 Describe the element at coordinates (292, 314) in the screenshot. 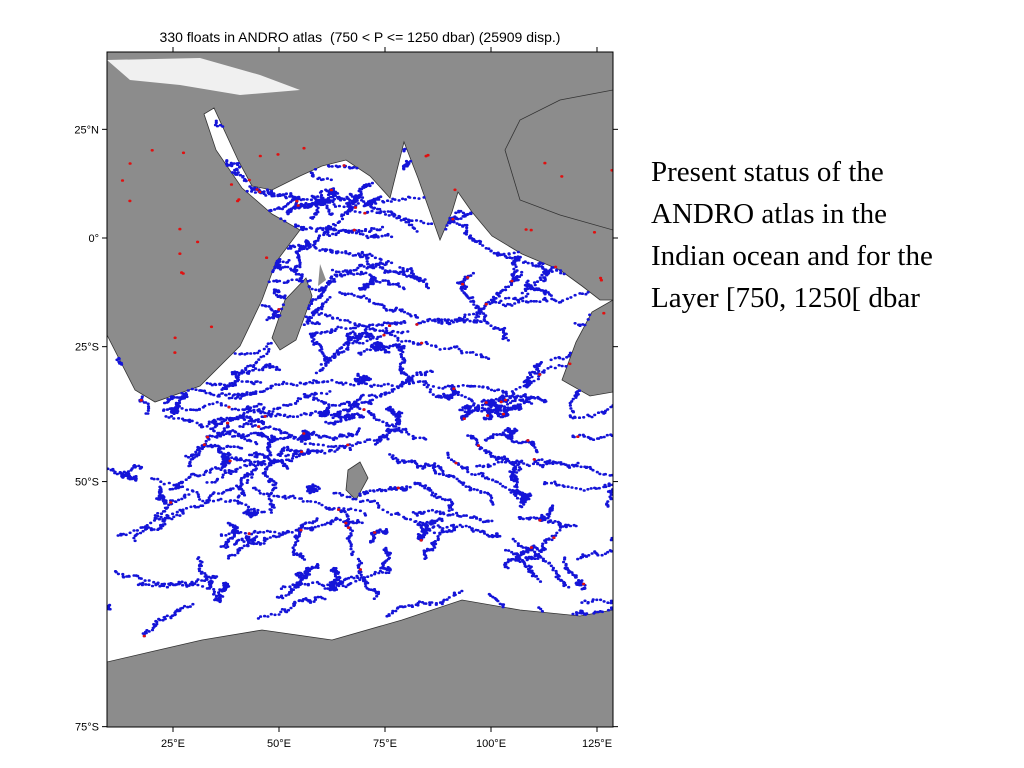

I see `madagascar` at that location.